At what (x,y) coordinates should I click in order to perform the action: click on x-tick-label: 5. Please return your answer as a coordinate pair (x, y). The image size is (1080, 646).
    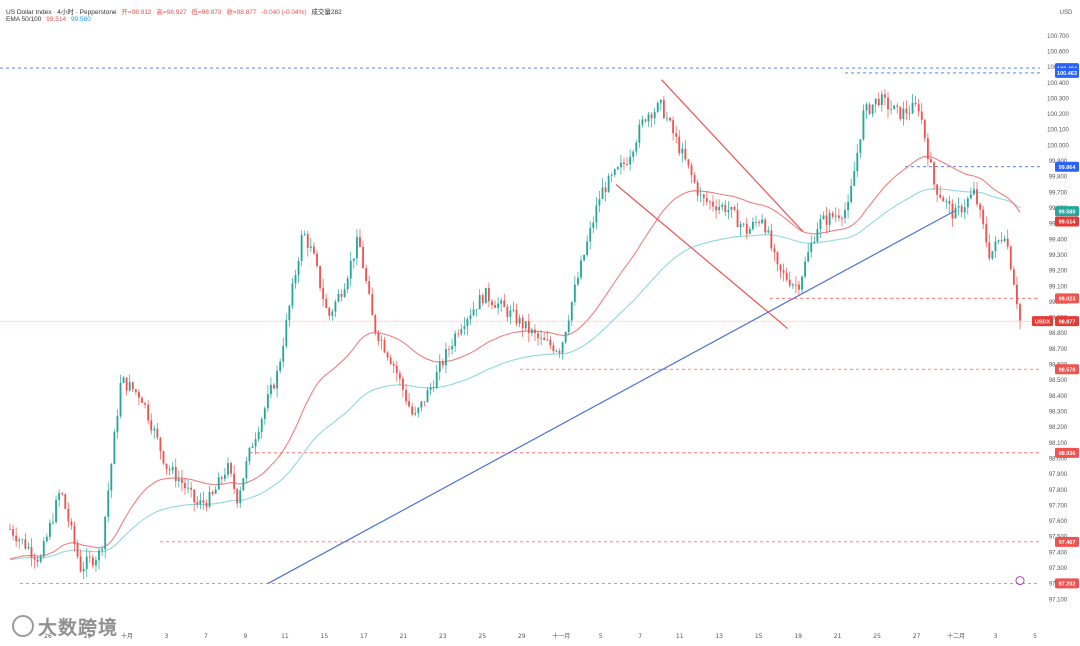
    Looking at the image, I should click on (1035, 636).